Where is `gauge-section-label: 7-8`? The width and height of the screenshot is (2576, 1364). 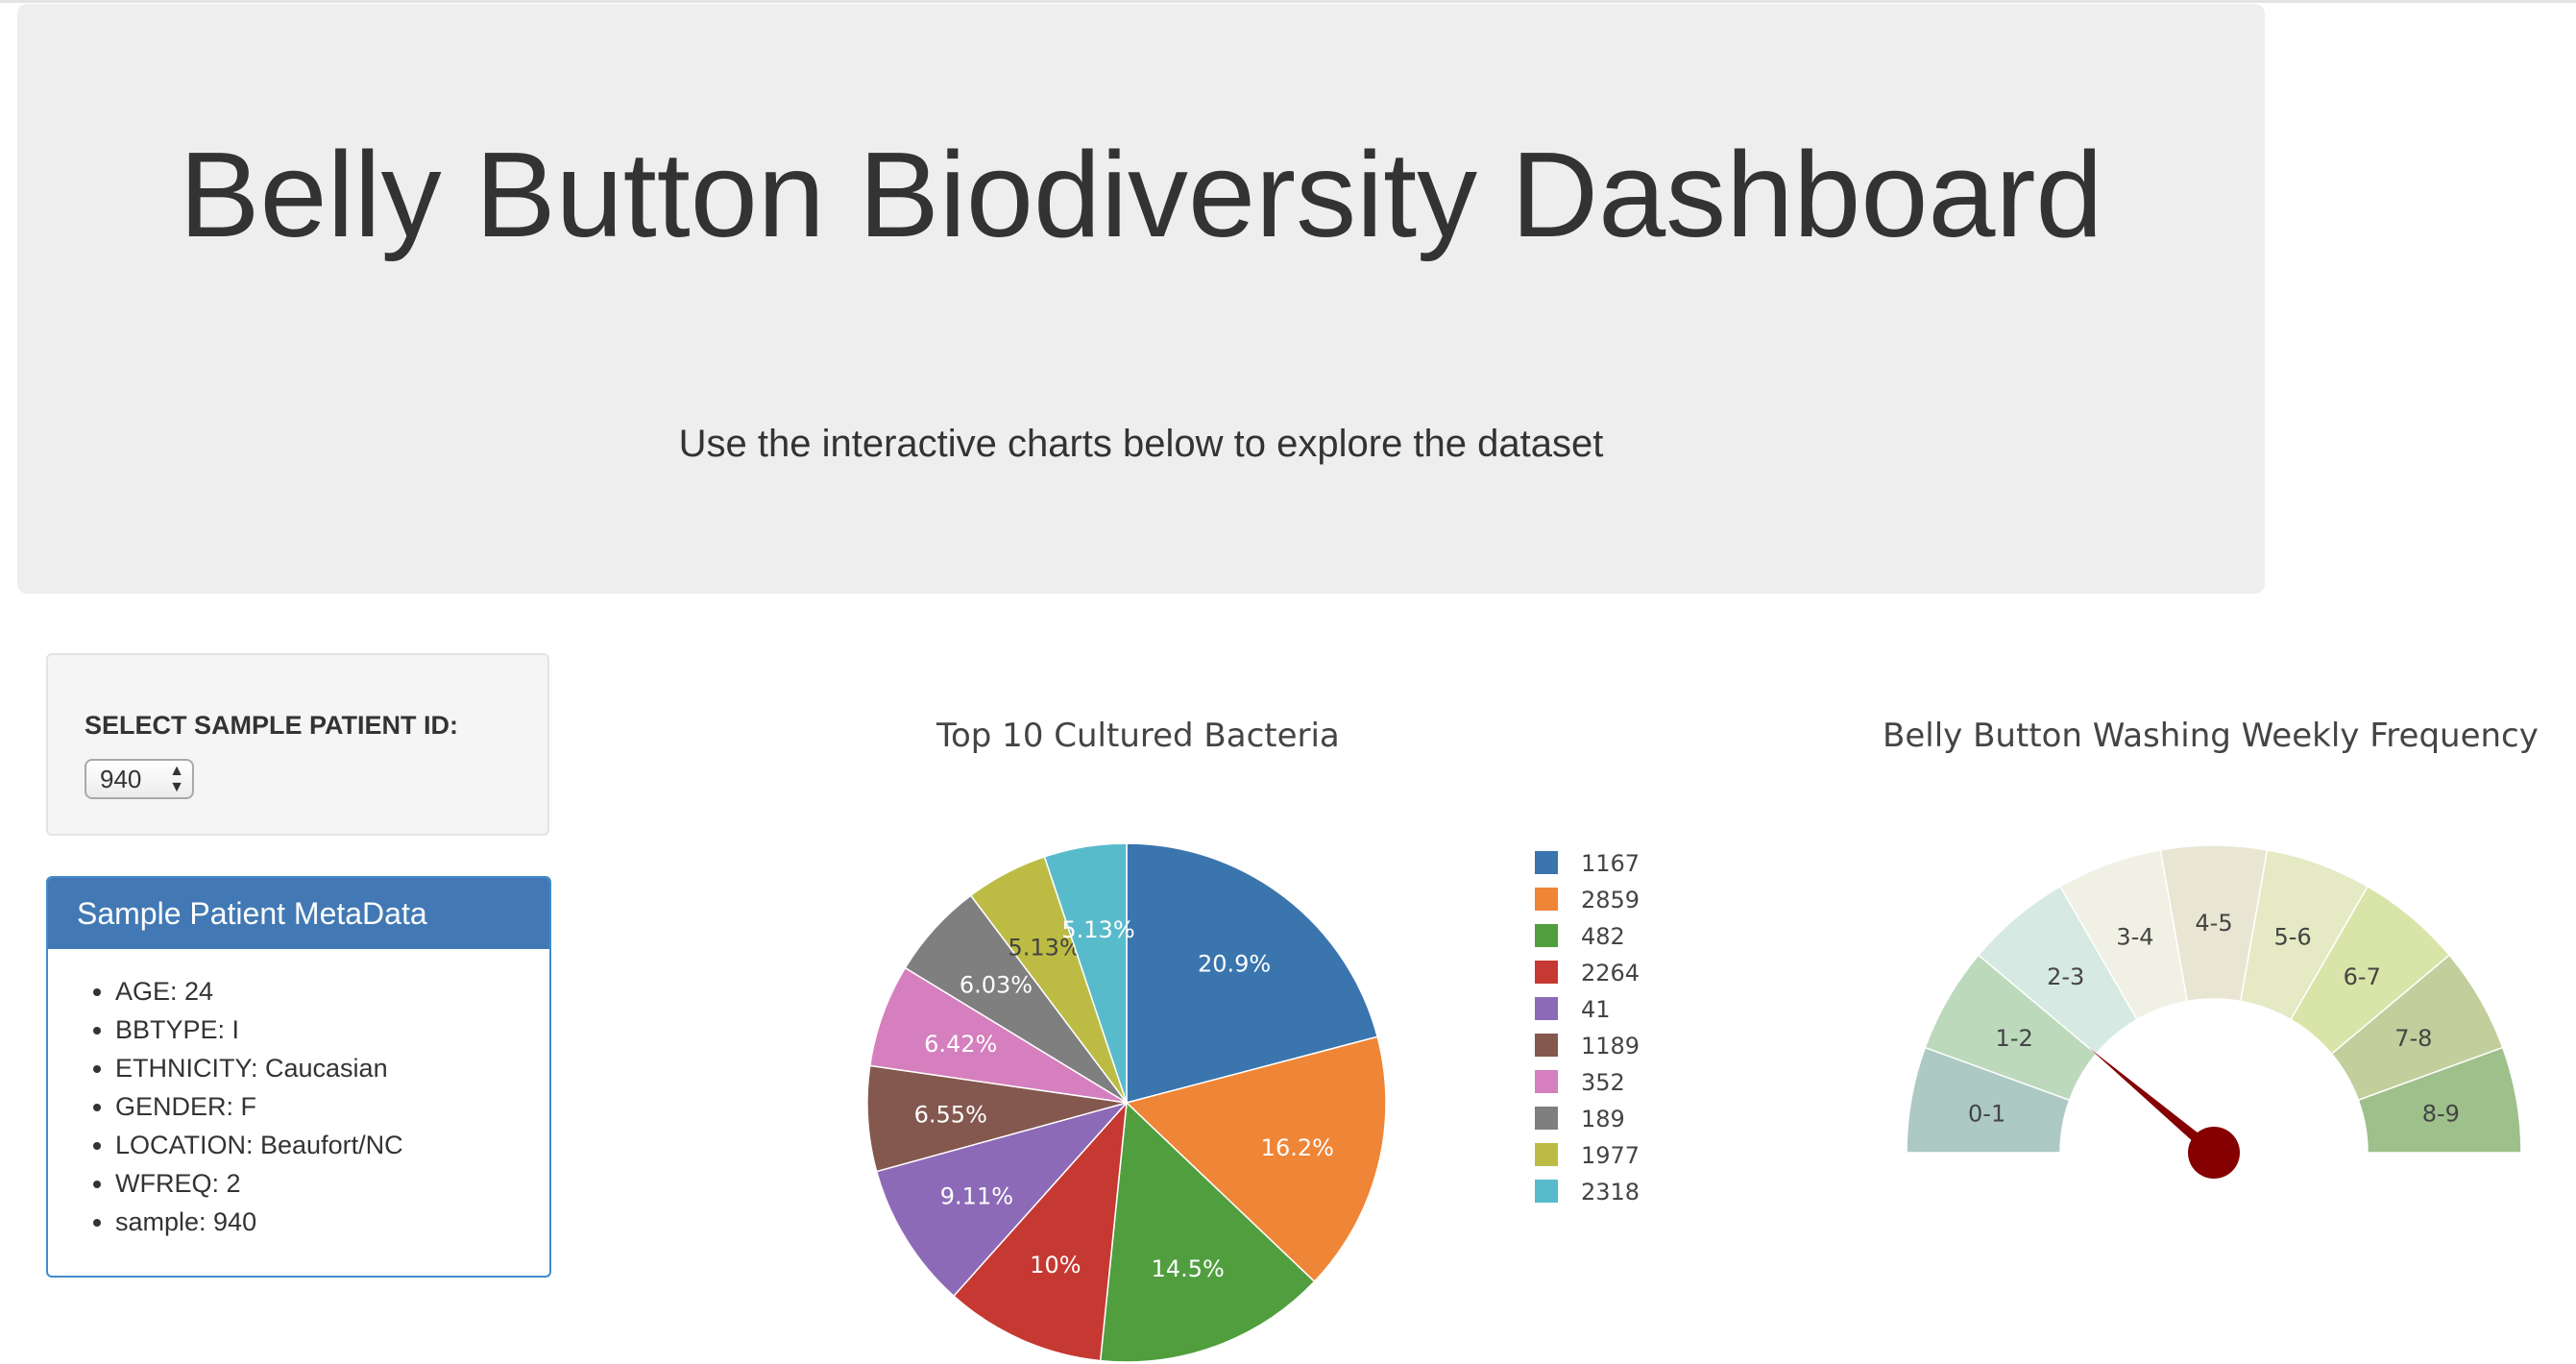
gauge-section-label: 7-8 is located at coordinates (2413, 1038).